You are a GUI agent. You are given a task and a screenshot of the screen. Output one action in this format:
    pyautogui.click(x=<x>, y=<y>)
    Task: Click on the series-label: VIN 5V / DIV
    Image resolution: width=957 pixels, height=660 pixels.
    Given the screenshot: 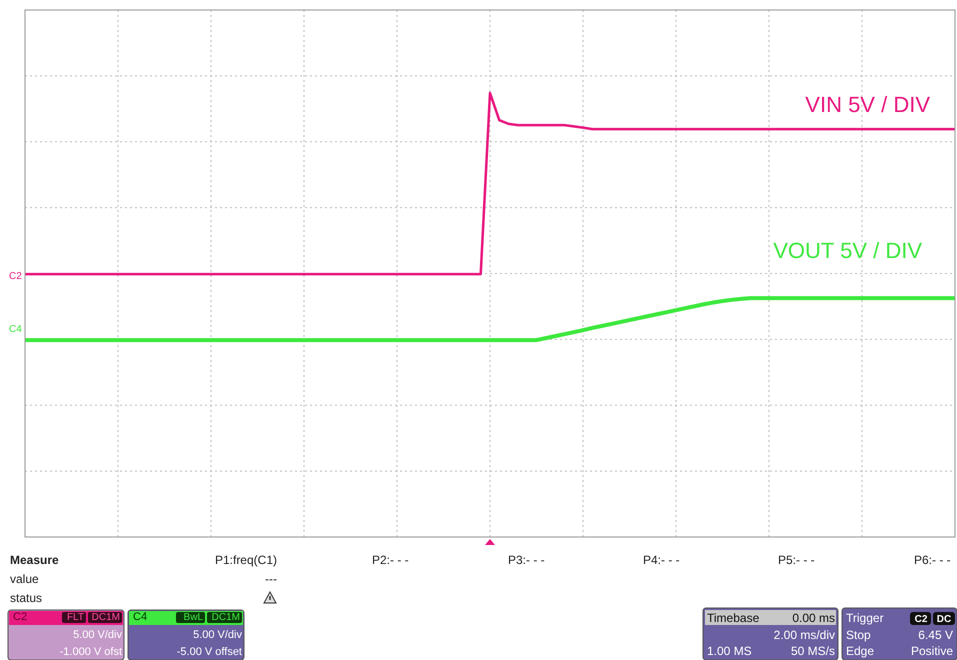 What is the action you would take?
    pyautogui.click(x=867, y=104)
    